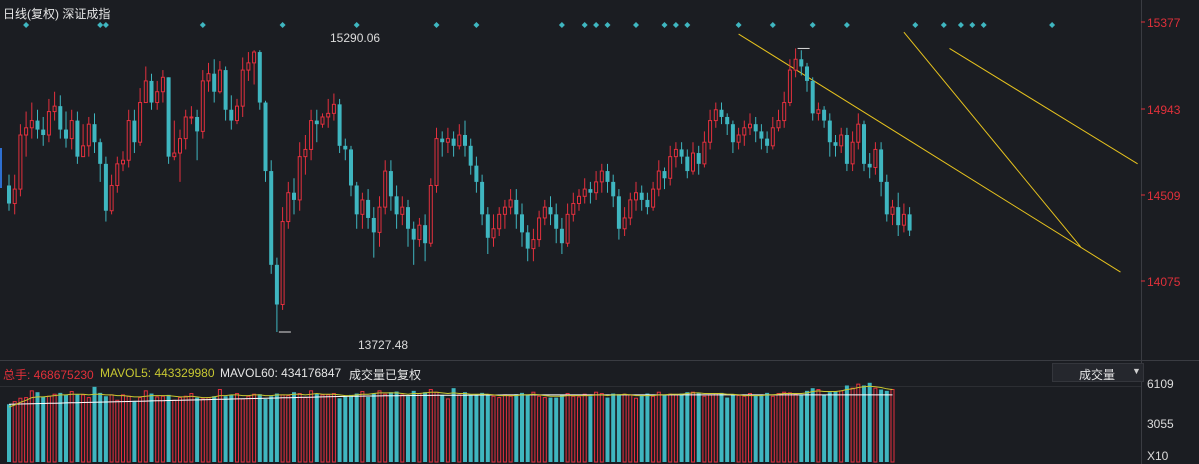 The width and height of the screenshot is (1199, 464). Describe the element at coordinates (385, 375) in the screenshot. I see `volume-note: 成交量已复权` at that location.